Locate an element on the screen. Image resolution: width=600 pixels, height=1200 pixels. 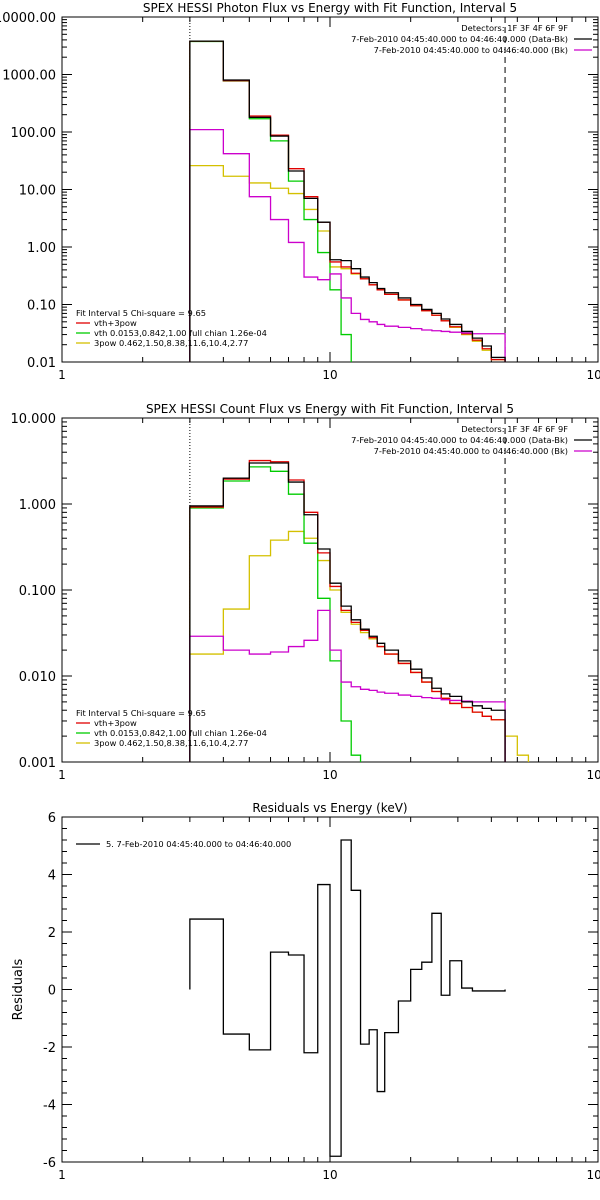
y-tick-label: -2 is located at coordinates (49, 1048).